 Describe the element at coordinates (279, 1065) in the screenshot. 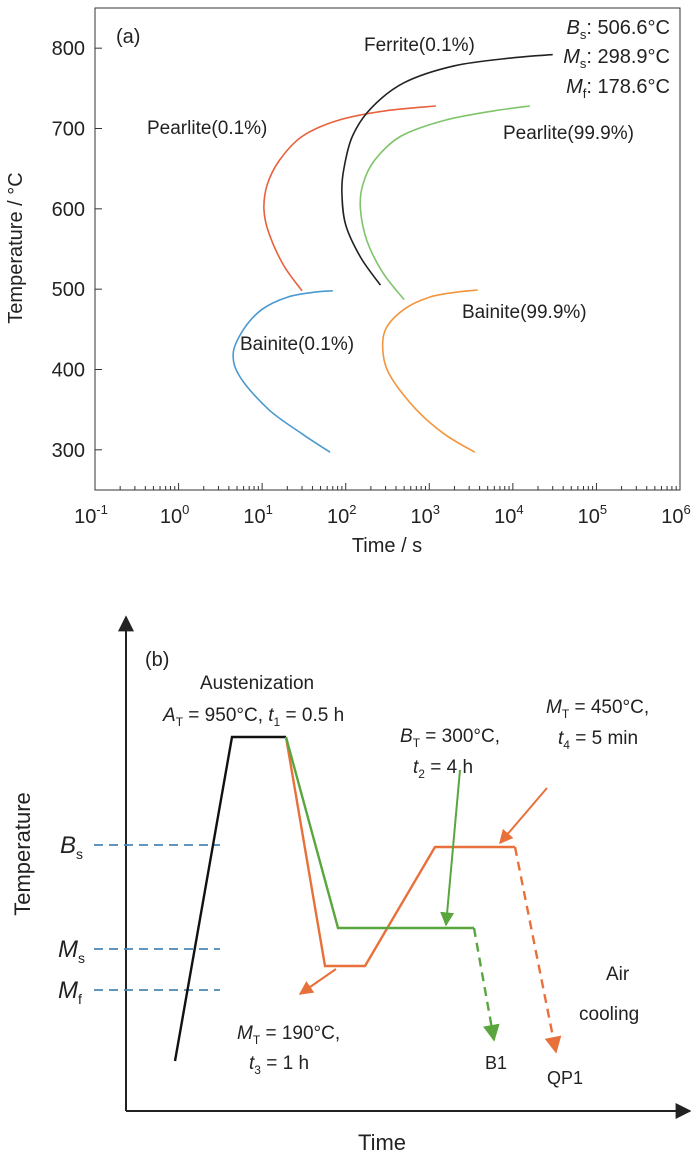

I see `quench-step-time: t3 = 1 h` at that location.